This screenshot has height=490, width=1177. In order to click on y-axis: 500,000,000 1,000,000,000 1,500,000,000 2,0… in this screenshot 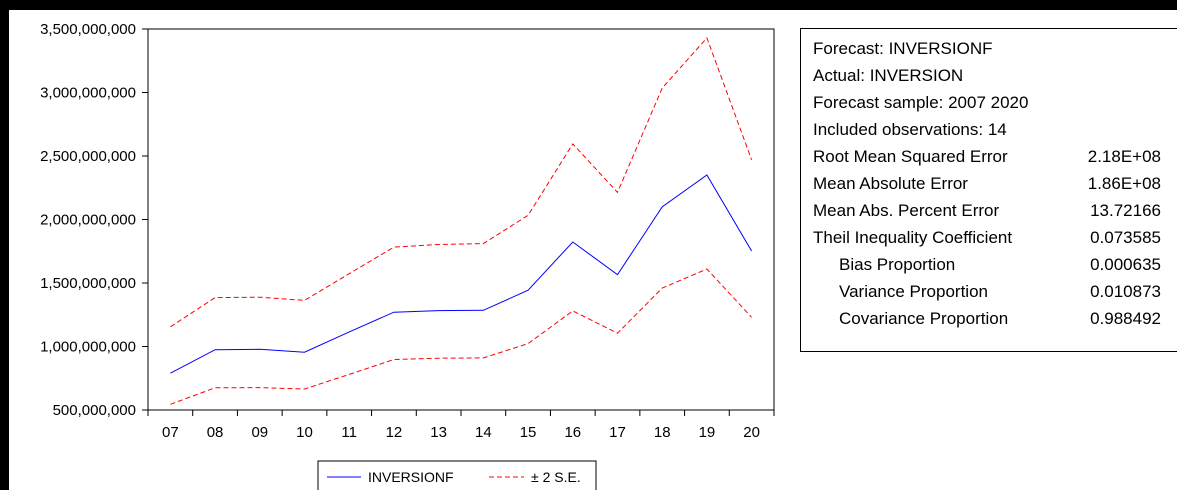, I will do `click(94, 220)`.